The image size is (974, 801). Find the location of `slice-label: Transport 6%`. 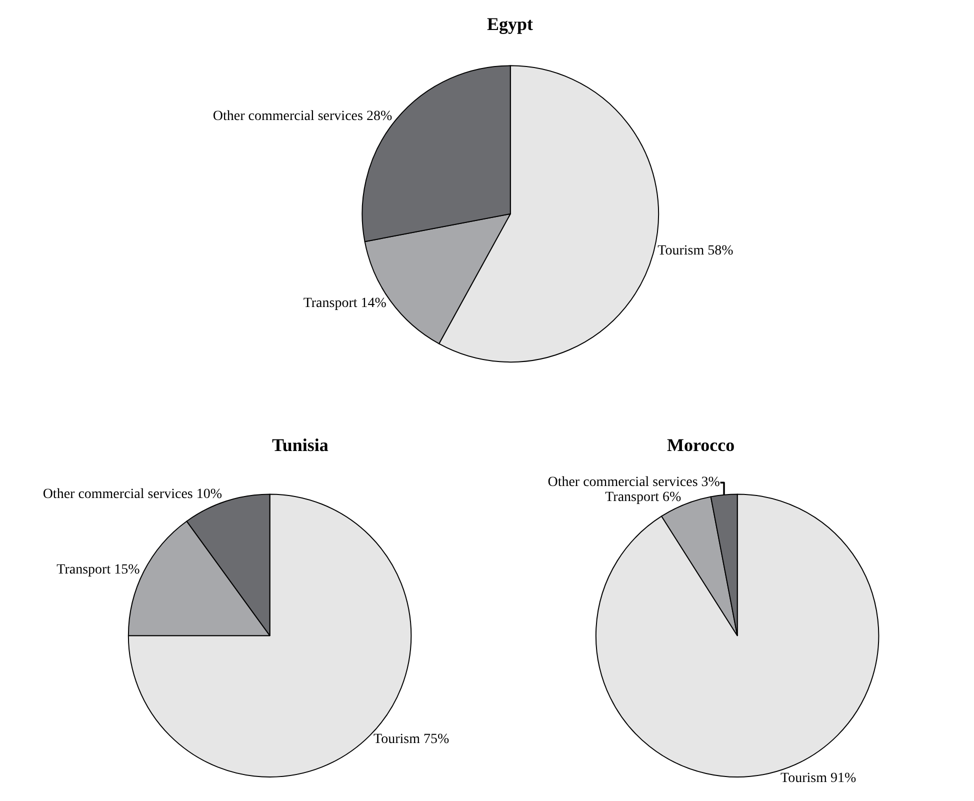

slice-label: Transport 6% is located at coordinates (643, 498).